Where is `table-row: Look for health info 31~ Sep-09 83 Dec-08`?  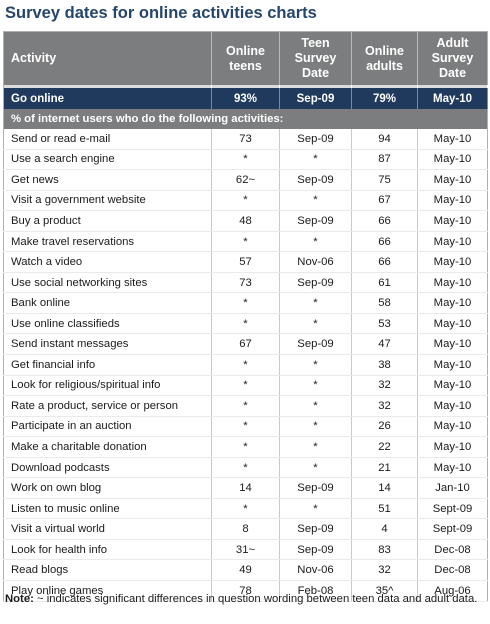 table-row: Look for health info 31~ Sep-09 83 Dec-08 is located at coordinates (245, 550).